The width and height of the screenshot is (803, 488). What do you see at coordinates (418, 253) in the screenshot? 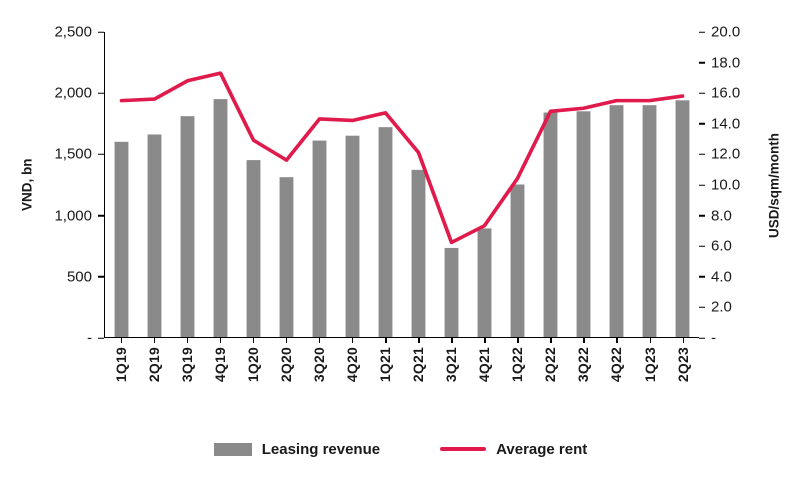
I see `bar-2q21` at bounding box center [418, 253].